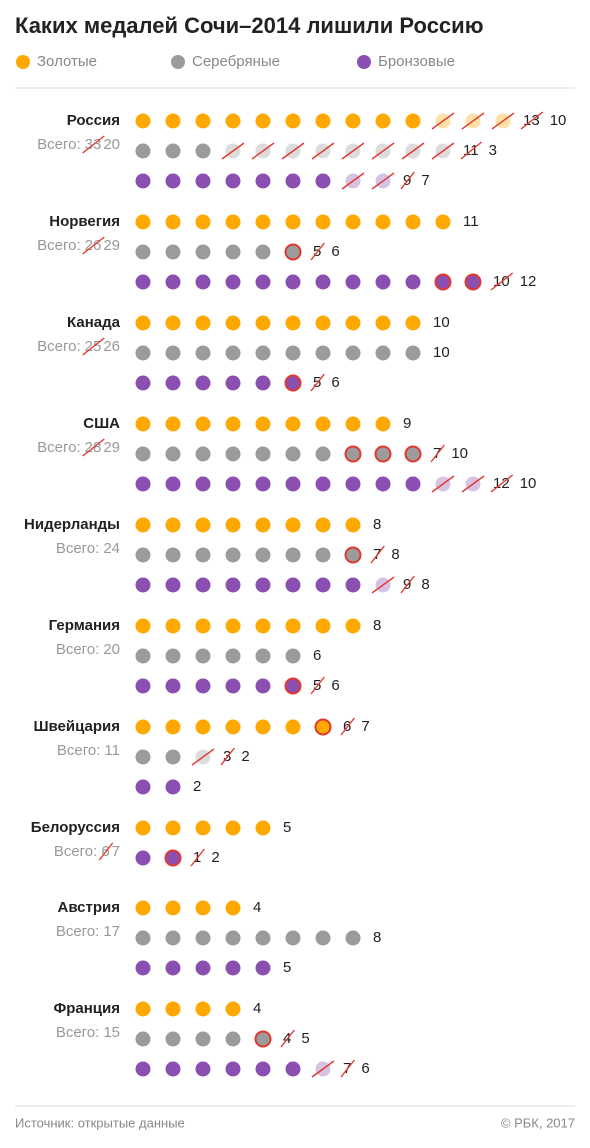 The height and width of the screenshot is (1148, 590). Describe the element at coordinates (111, 649) in the screenshot. I see `total-value: 20` at that location.